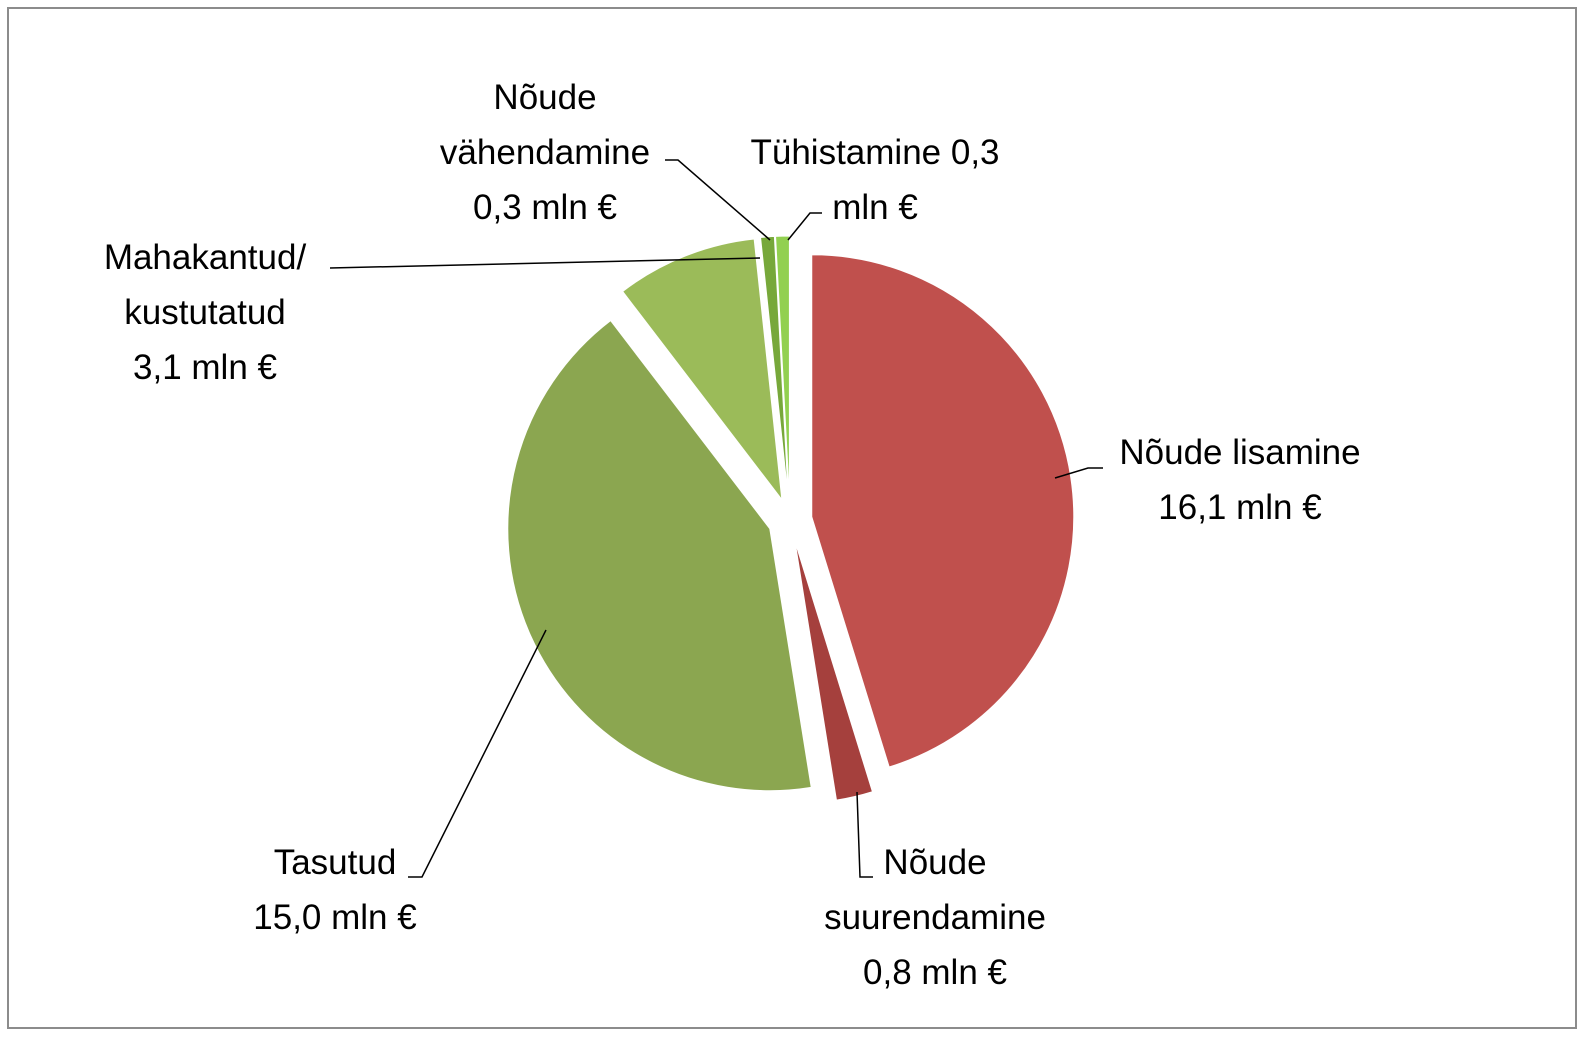  I want to click on category-label: Nõude lisamine, so click(1240, 452).